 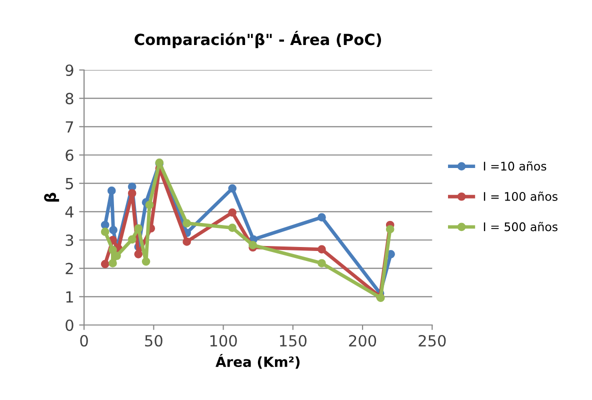 I want to click on y-tick-label: 3, so click(x=70, y=240).